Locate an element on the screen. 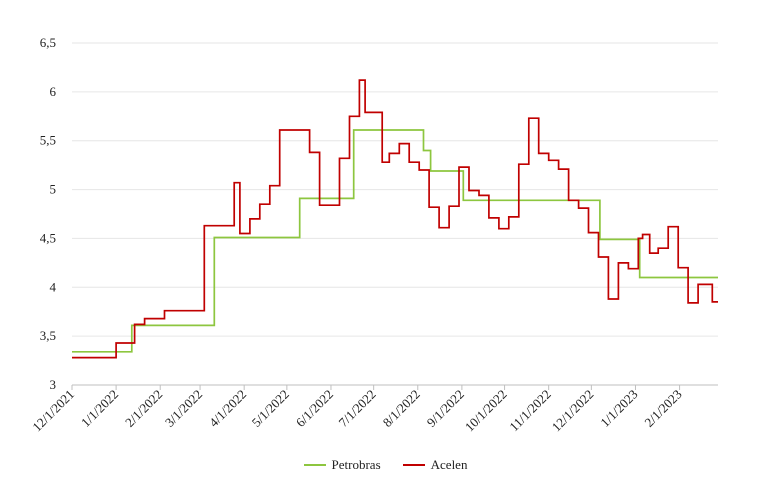 The image size is (771, 481). y-tick-label: 4,5 is located at coordinates (48, 237).